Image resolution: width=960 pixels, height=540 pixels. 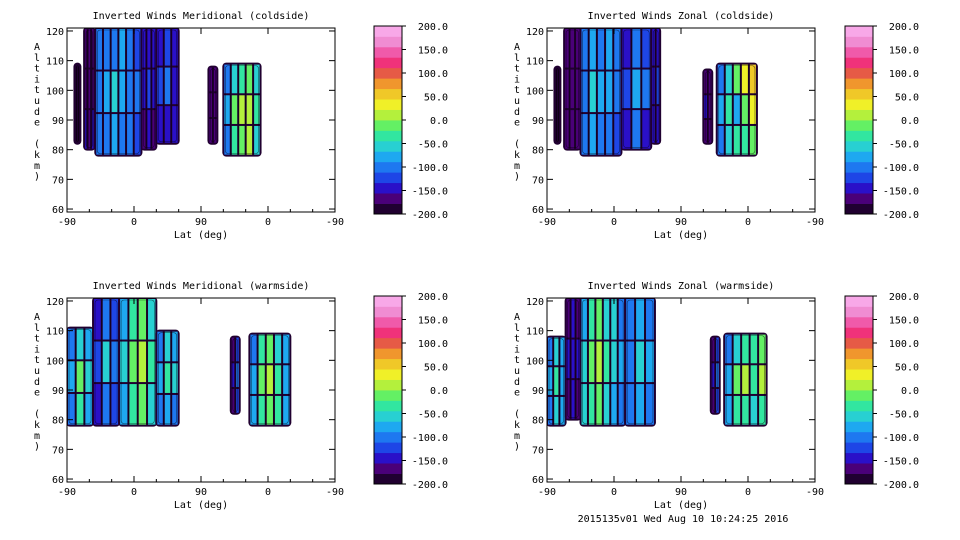 I want to click on colorbar-tick-label: 100.0, so click(x=433, y=74).